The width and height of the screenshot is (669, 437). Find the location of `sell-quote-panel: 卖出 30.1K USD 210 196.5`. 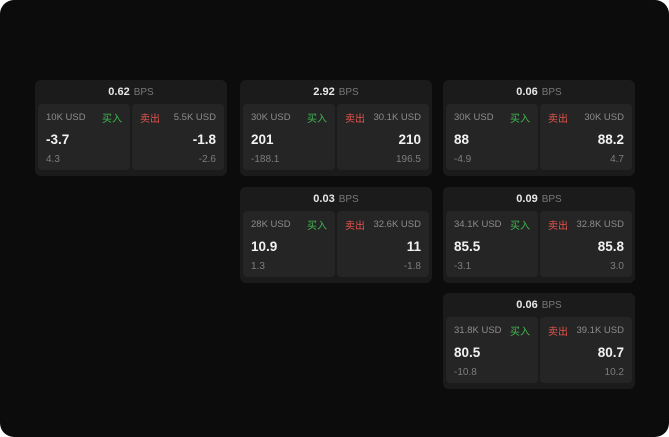

sell-quote-panel: 卖出 30.1K USD 210 196.5 is located at coordinates (383, 137).